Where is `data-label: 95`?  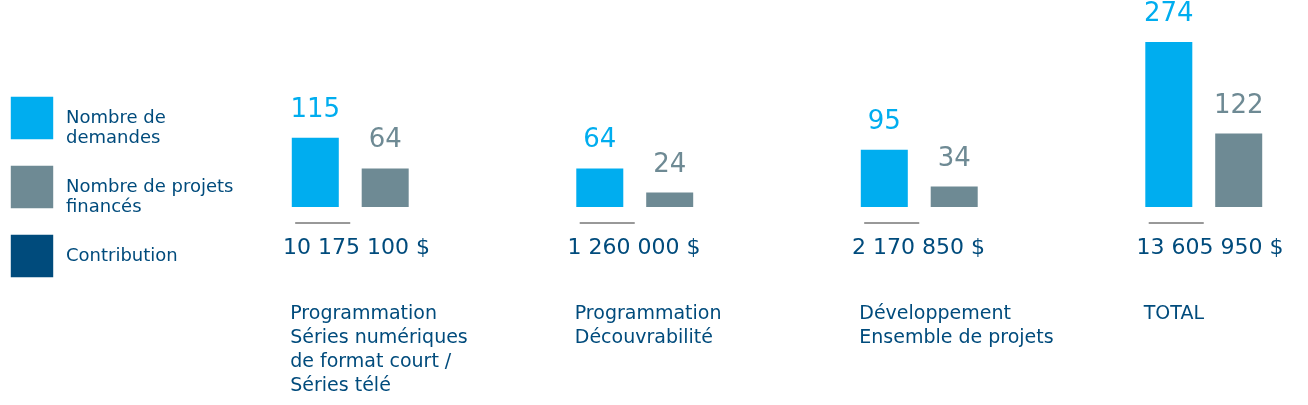
data-label: 95 is located at coordinates (884, 119).